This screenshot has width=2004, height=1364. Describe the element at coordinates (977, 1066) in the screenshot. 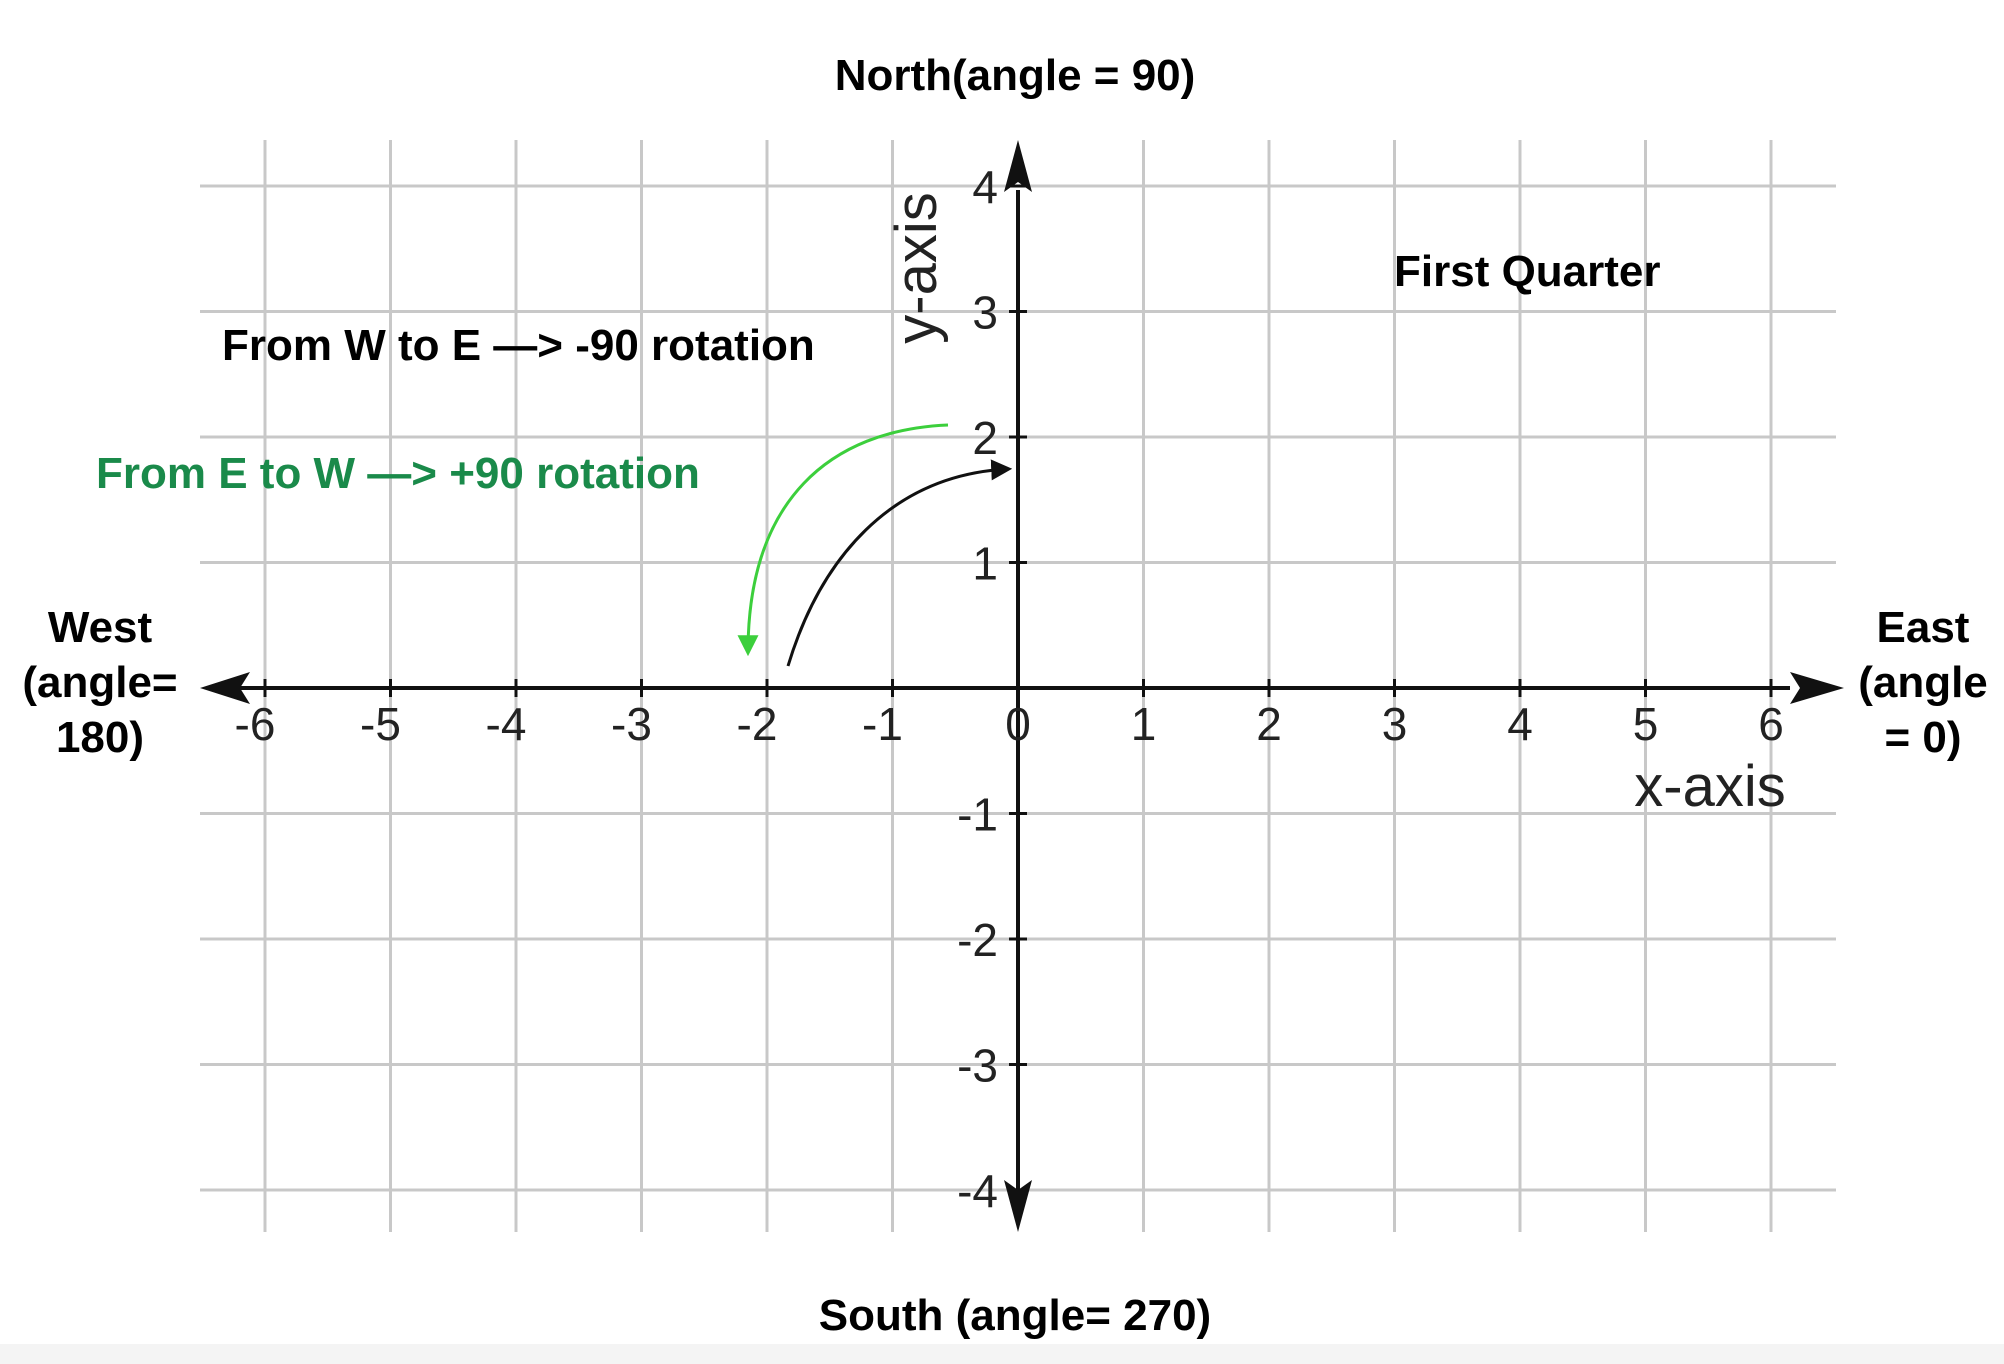

I see `y-tick-label: -3` at that location.